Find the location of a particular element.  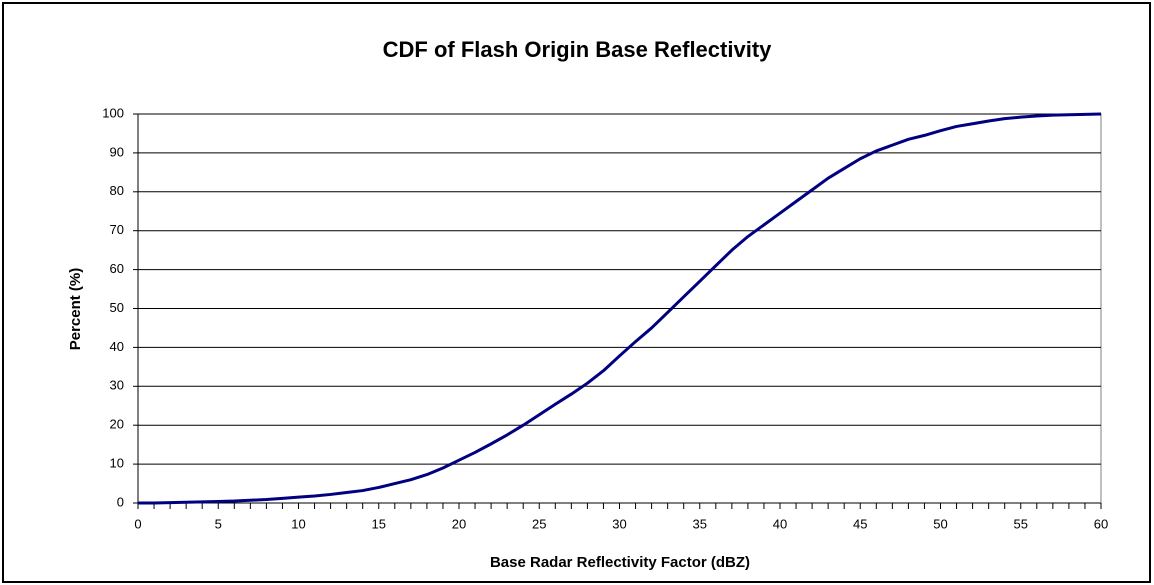

y-tick-label: 70 is located at coordinates (117, 229).